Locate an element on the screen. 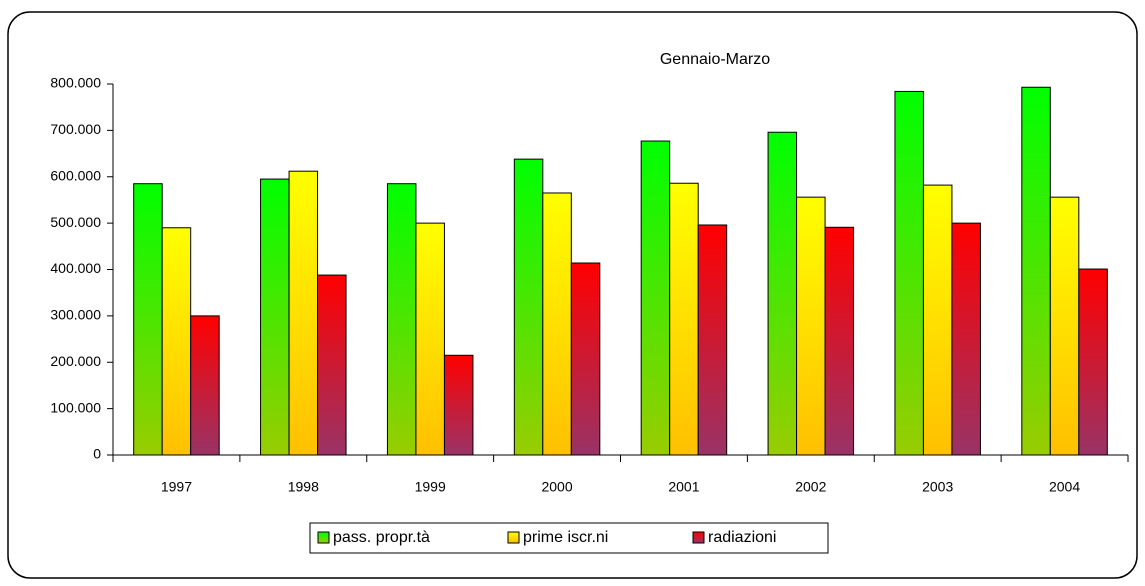 This screenshot has width=1145, height=586. legend-label: prime iscr.ni is located at coordinates (565, 537).